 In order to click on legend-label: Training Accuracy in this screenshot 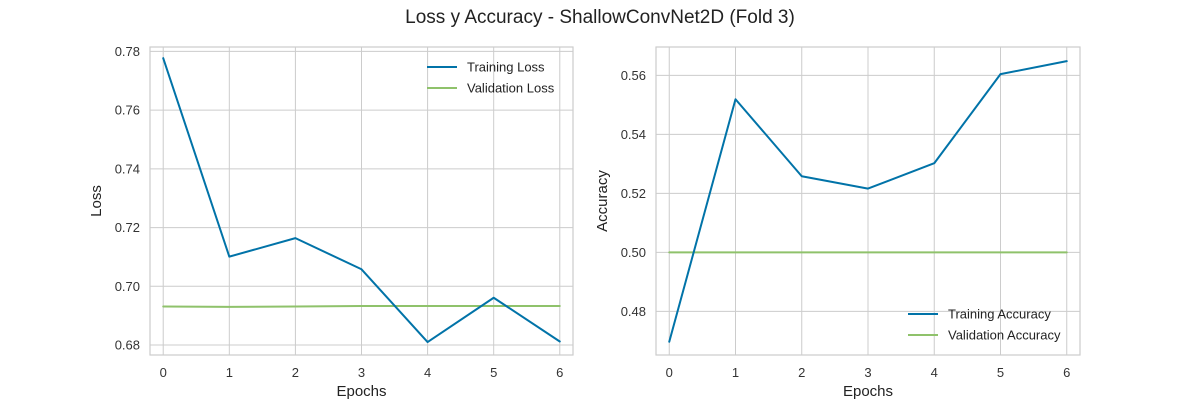, I will do `click(999, 314)`.